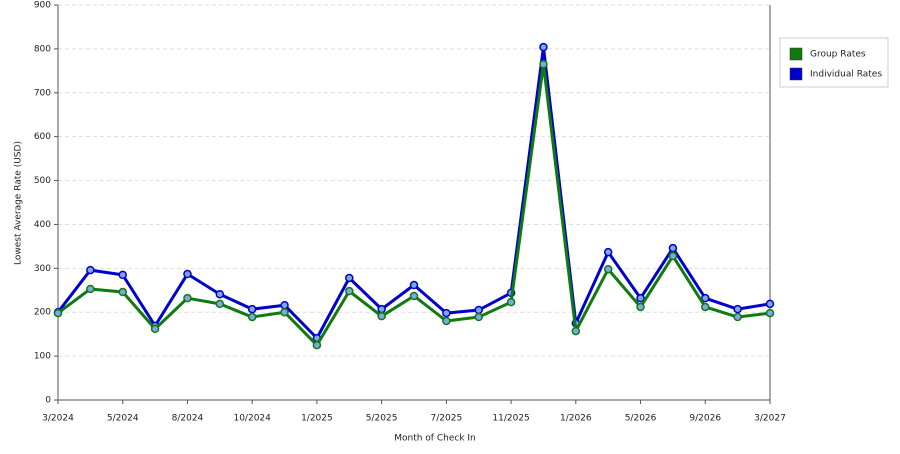 This screenshot has height=454, width=900. What do you see at coordinates (317, 419) in the screenshot?
I see `x-tick-label: 1/2025` at bounding box center [317, 419].